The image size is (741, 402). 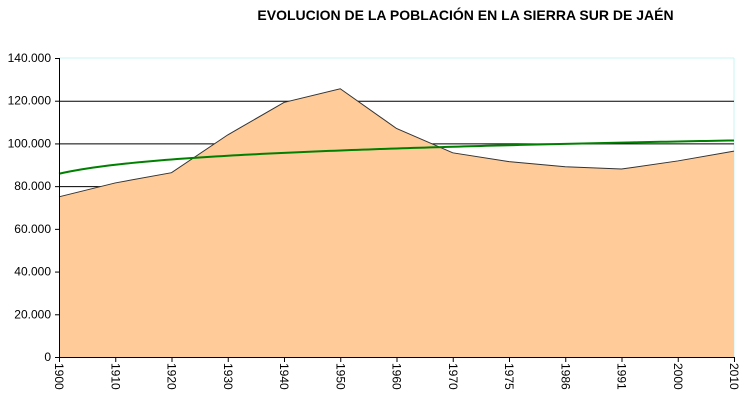 What do you see at coordinates (228, 376) in the screenshot?
I see `x-tick-label: 1930` at bounding box center [228, 376].